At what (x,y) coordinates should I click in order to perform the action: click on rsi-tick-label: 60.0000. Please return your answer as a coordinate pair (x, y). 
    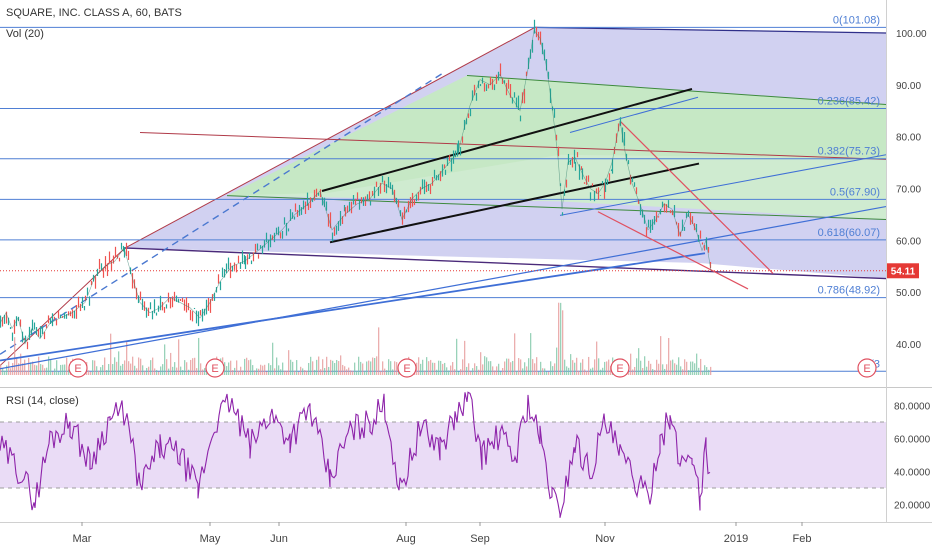
    Looking at the image, I should click on (912, 440).